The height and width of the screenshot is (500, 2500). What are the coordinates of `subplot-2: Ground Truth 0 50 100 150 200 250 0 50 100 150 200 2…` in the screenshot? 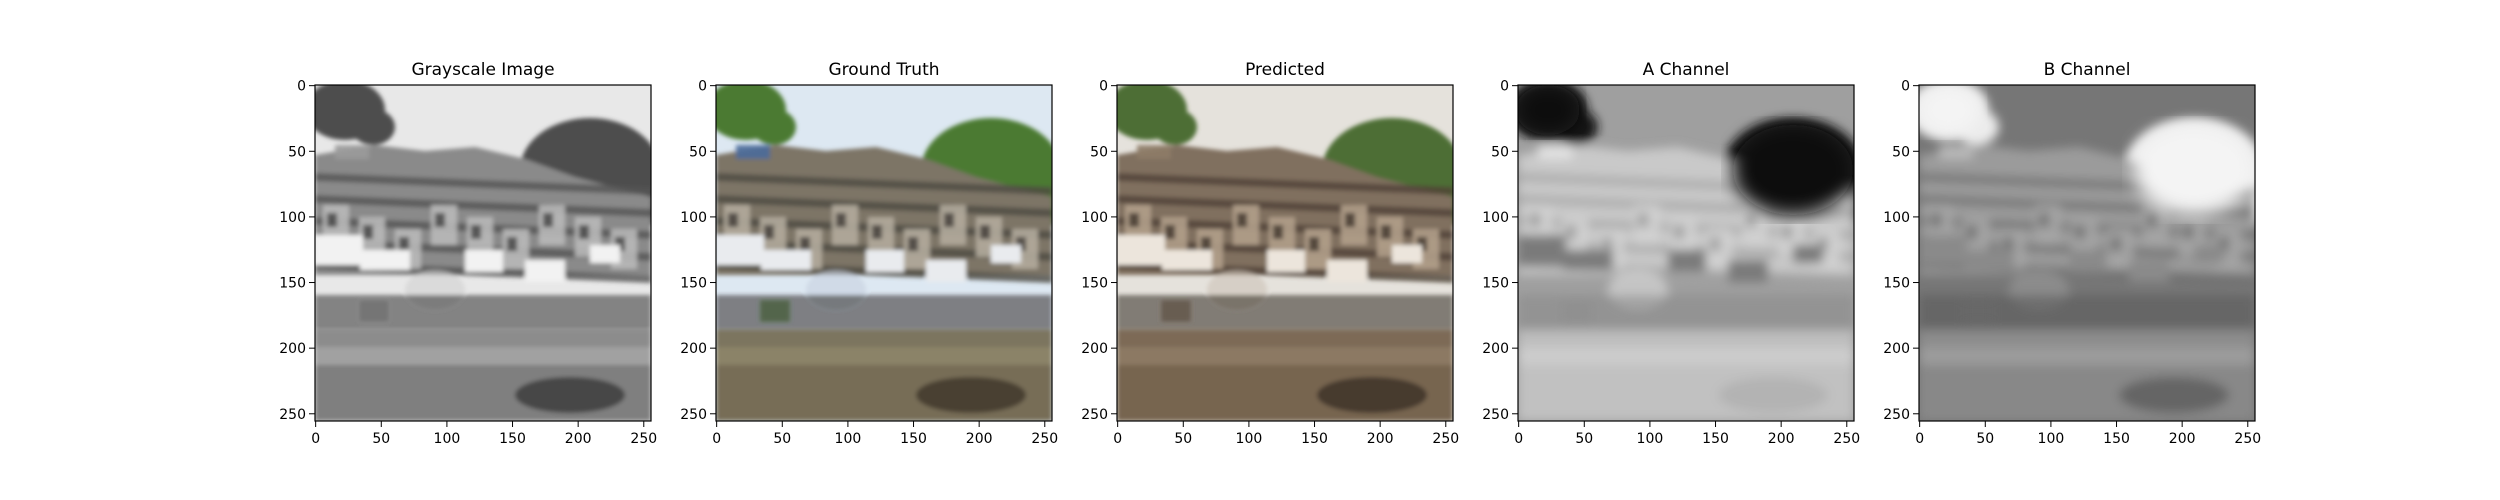 It's located at (869, 253).